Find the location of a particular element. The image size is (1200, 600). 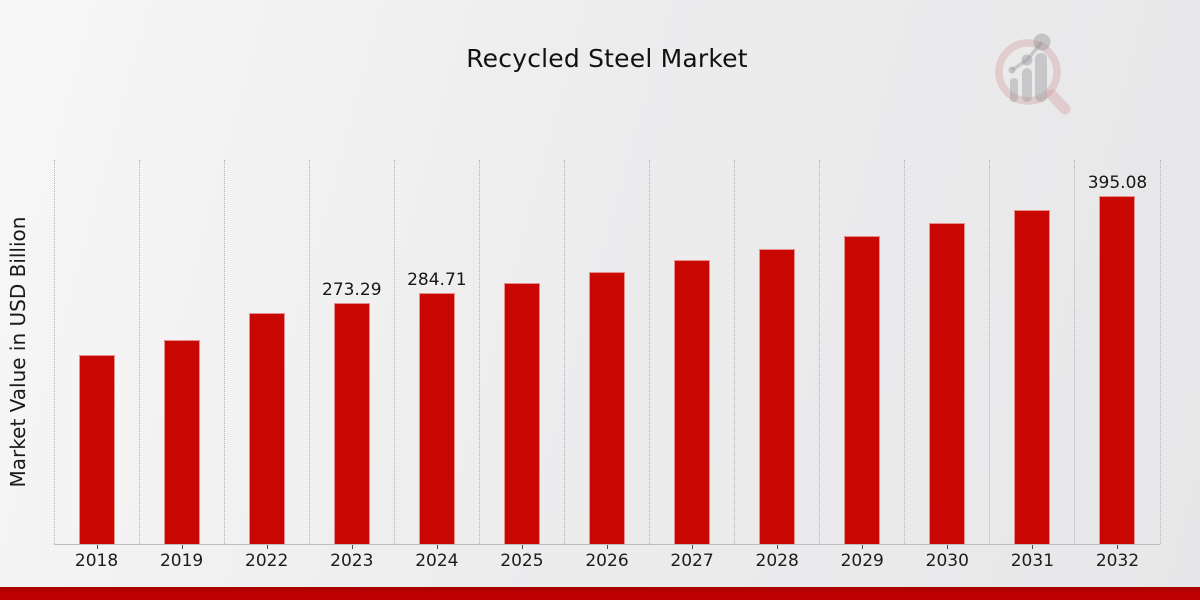

x-tick-2024 is located at coordinates (437, 547).